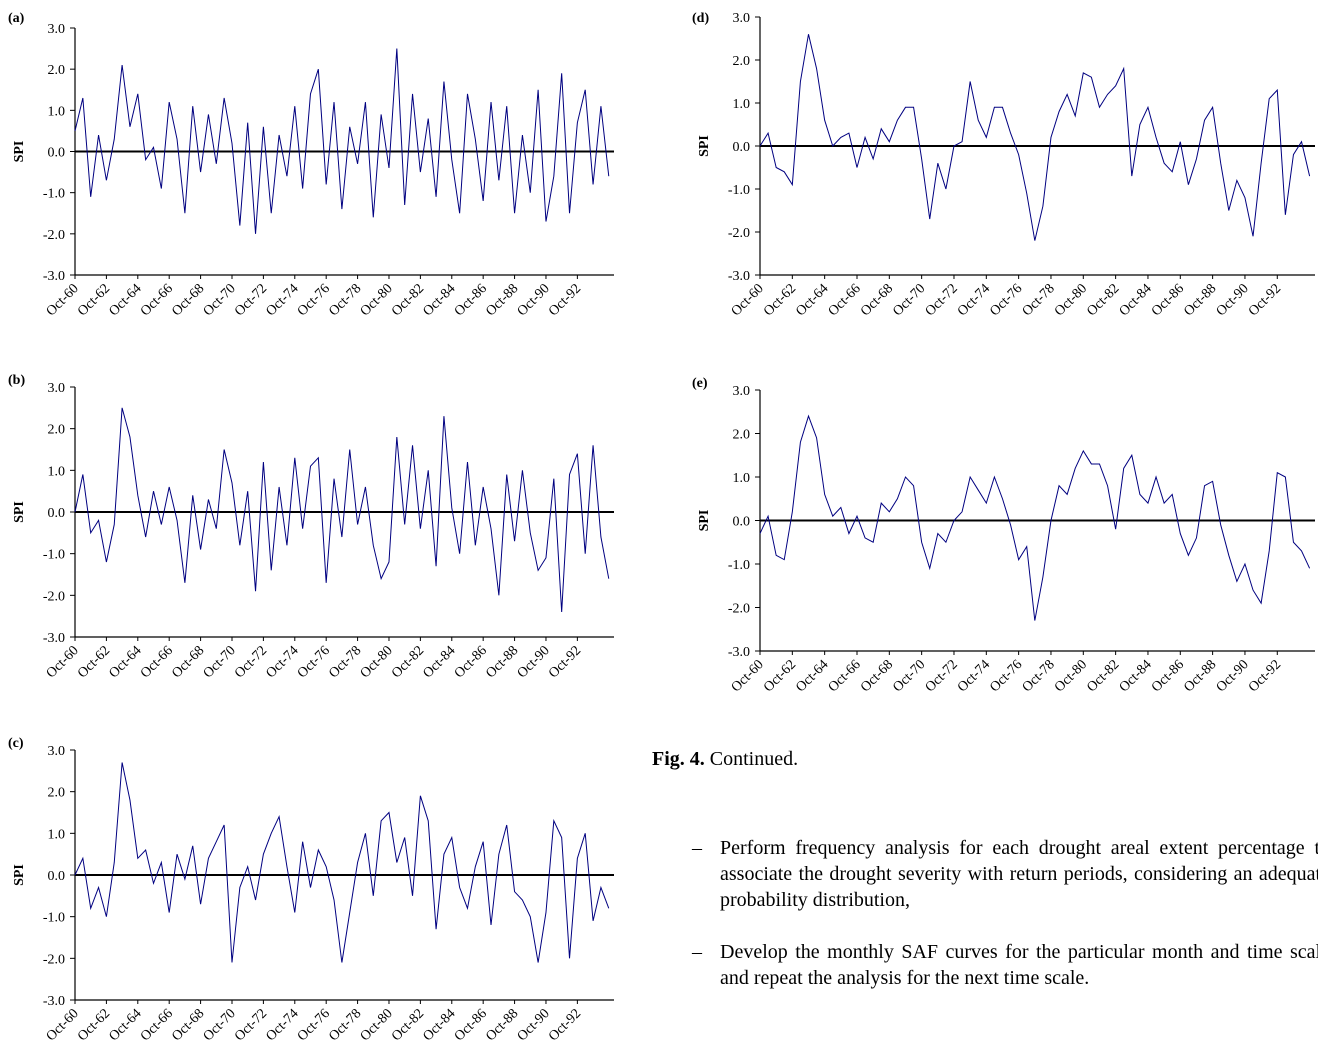 Image resolution: width=1318 pixels, height=1063 pixels. What do you see at coordinates (700, 383) in the screenshot?
I see `panel-label: (e)` at bounding box center [700, 383].